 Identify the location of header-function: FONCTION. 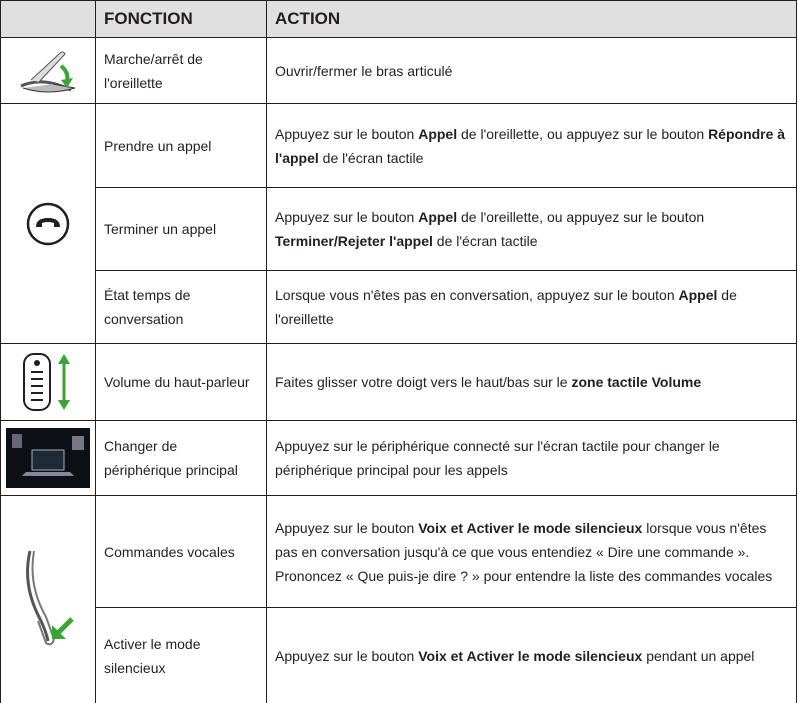
(181, 19).